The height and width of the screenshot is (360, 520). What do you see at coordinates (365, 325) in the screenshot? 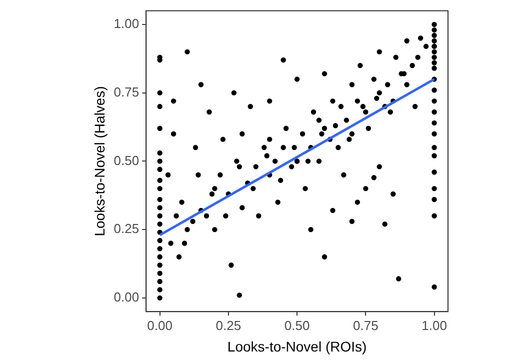
I see `x-tick-label: 0.75` at bounding box center [365, 325].